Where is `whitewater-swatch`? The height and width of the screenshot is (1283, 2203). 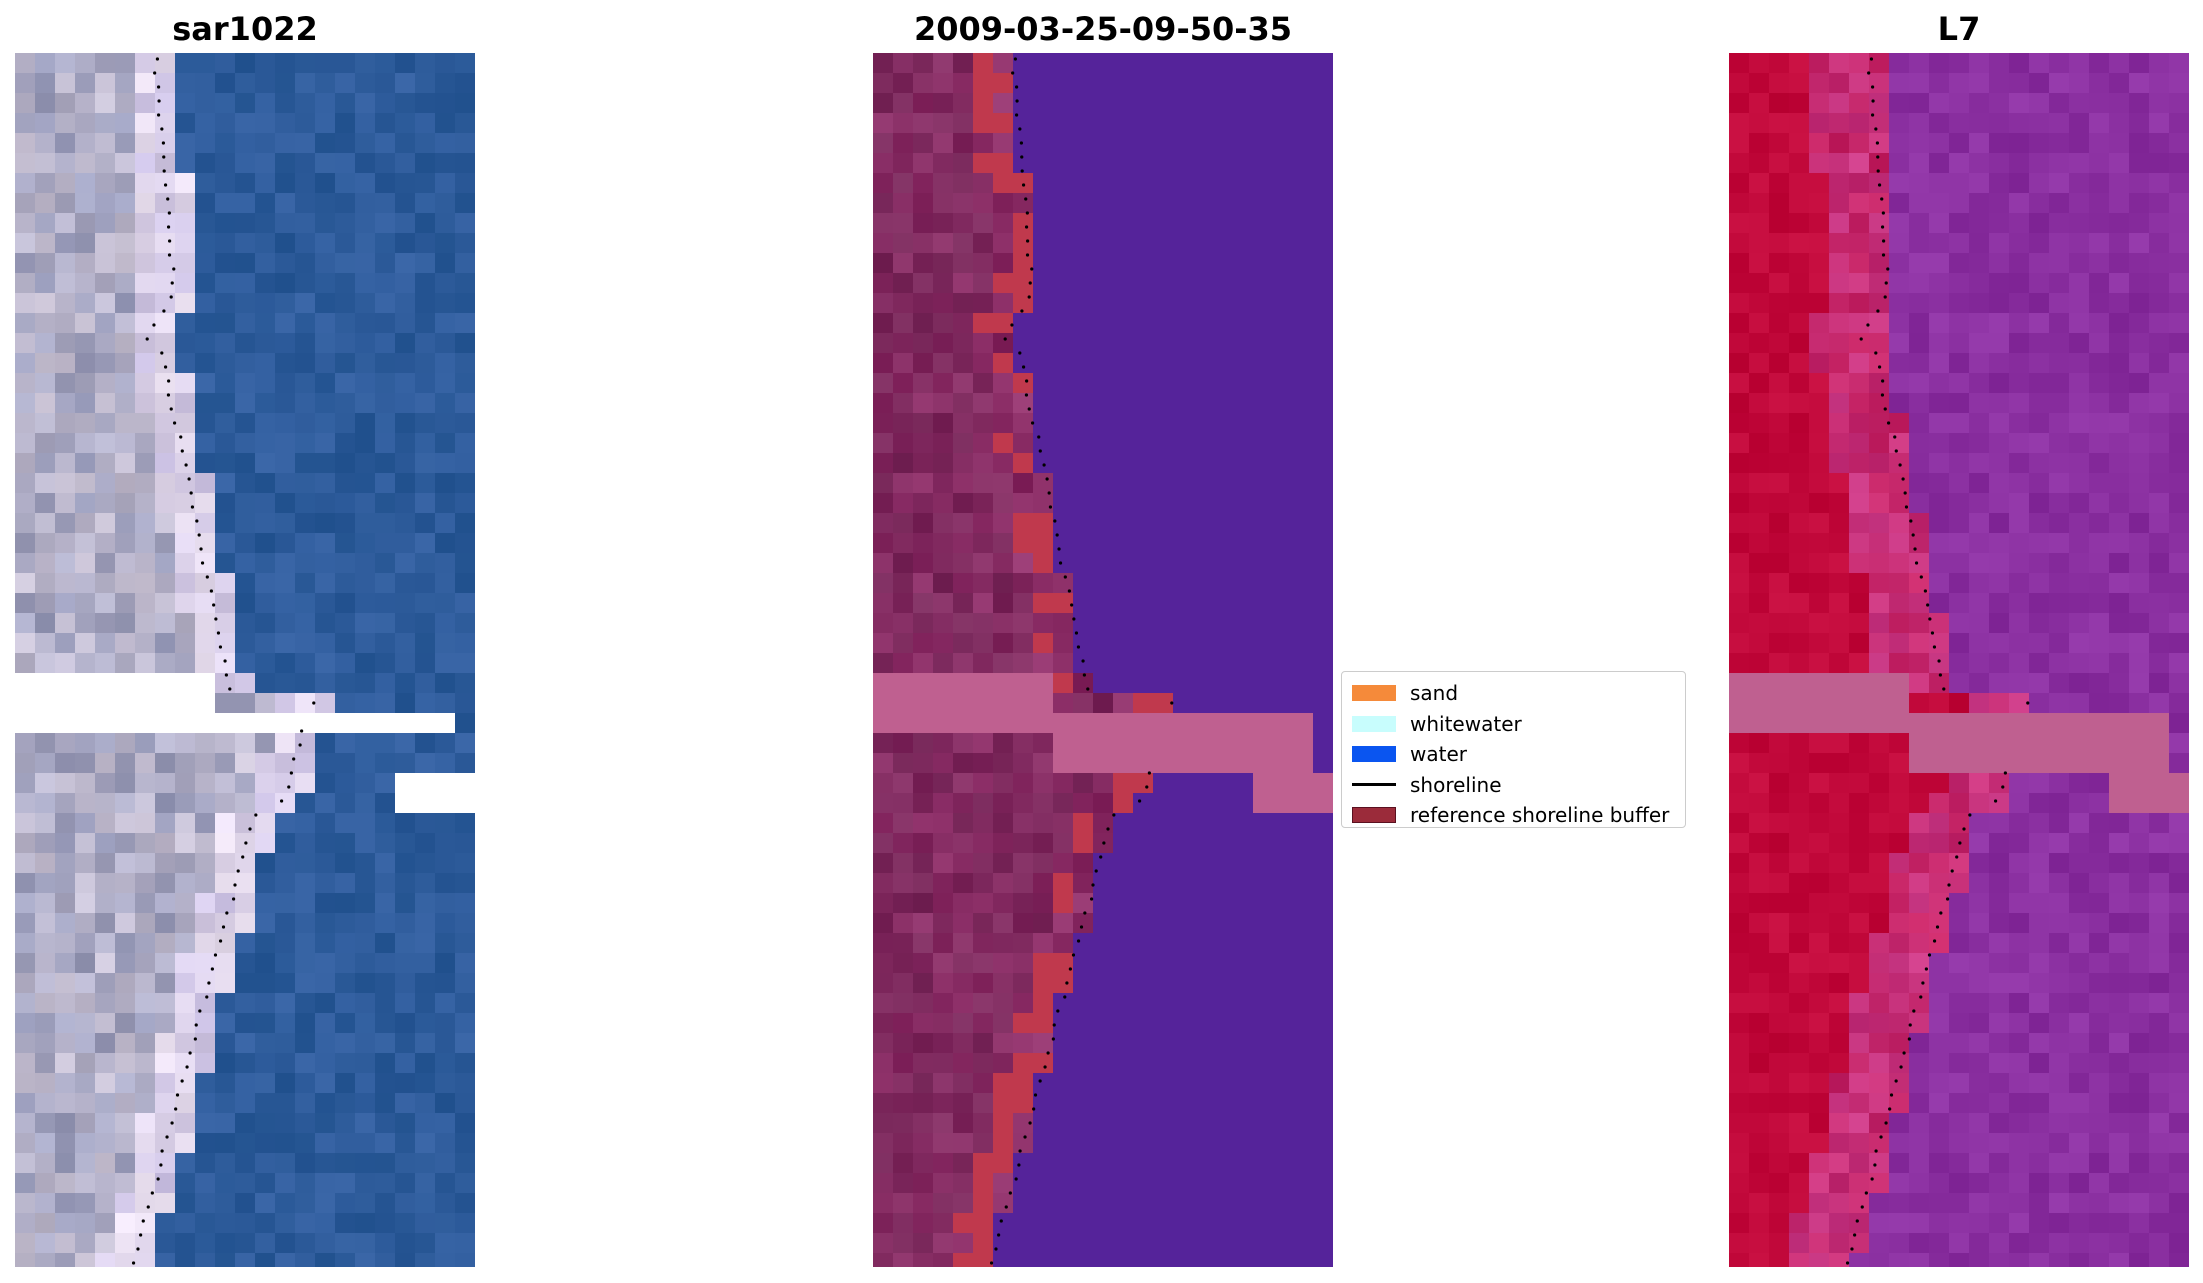 whitewater-swatch is located at coordinates (1374, 723).